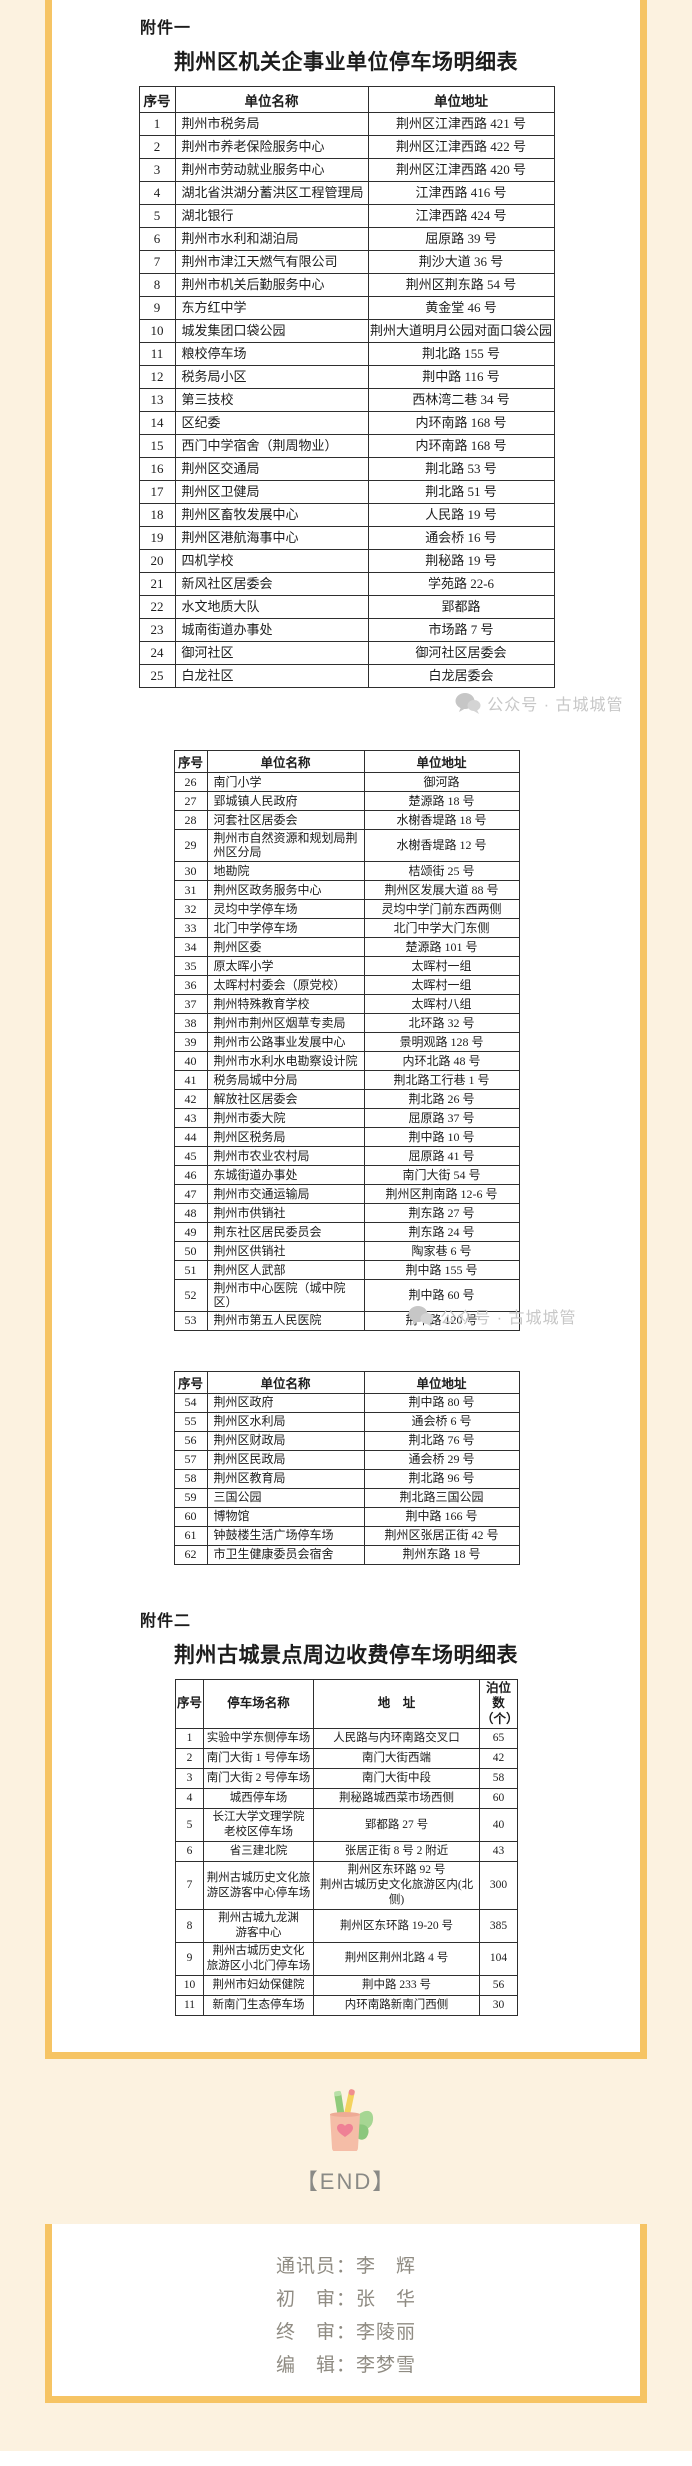 The image size is (692, 2466). I want to click on table-cell: 屈原路 37 号, so click(441, 1117).